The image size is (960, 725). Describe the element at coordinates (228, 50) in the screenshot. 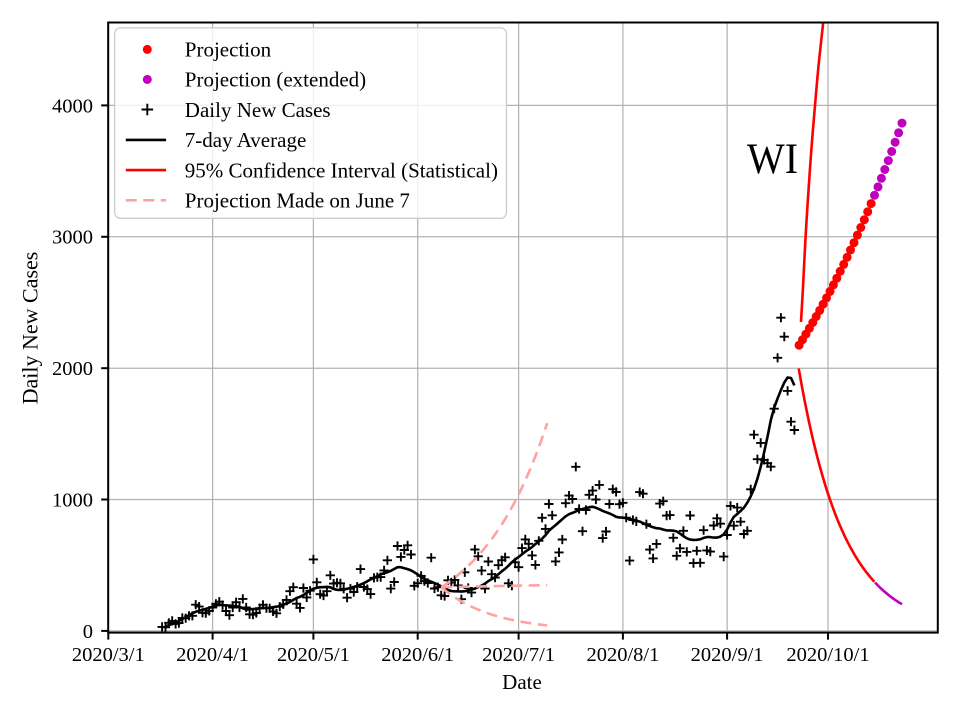

I see `svg-text: Projection` at that location.